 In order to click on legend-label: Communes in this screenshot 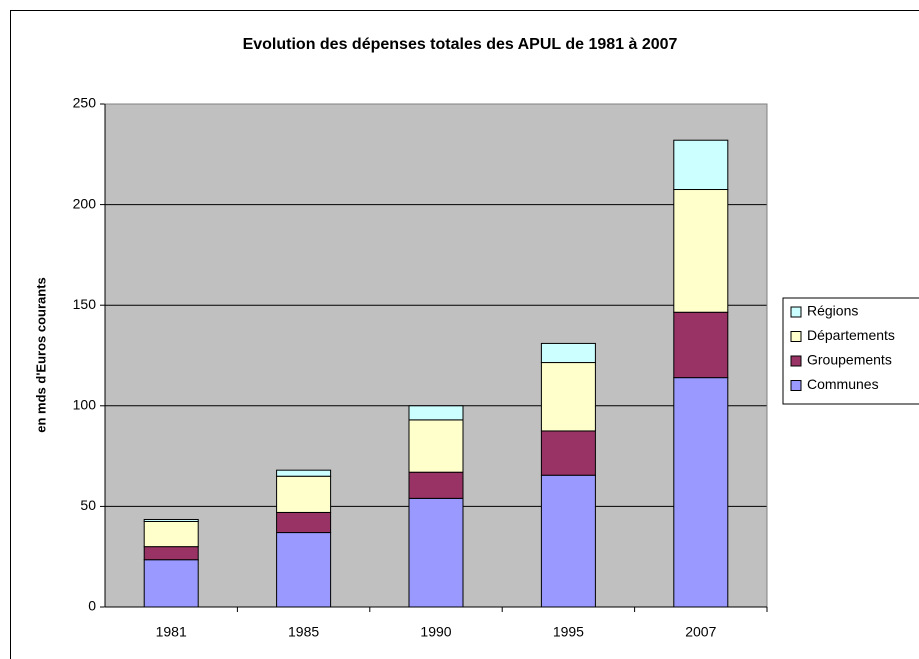, I will do `click(843, 384)`.